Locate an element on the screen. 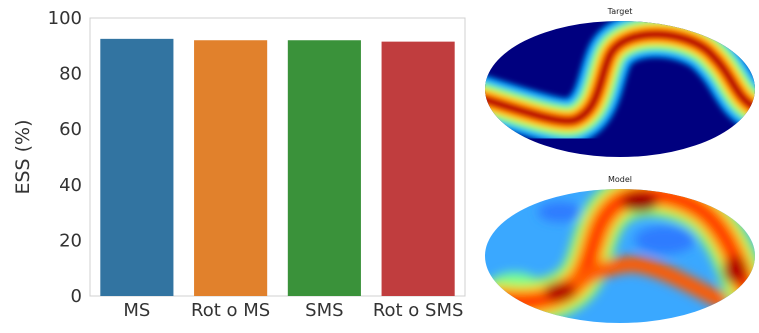 This screenshot has width=759, height=333. target-map-title: Target is located at coordinates (620, 11).